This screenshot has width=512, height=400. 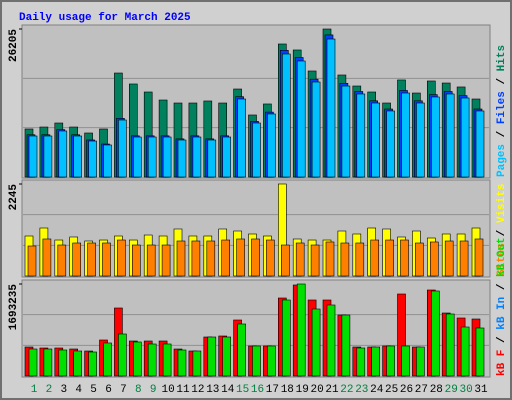 I want to click on x-tick-label: 20, so click(x=316, y=390).